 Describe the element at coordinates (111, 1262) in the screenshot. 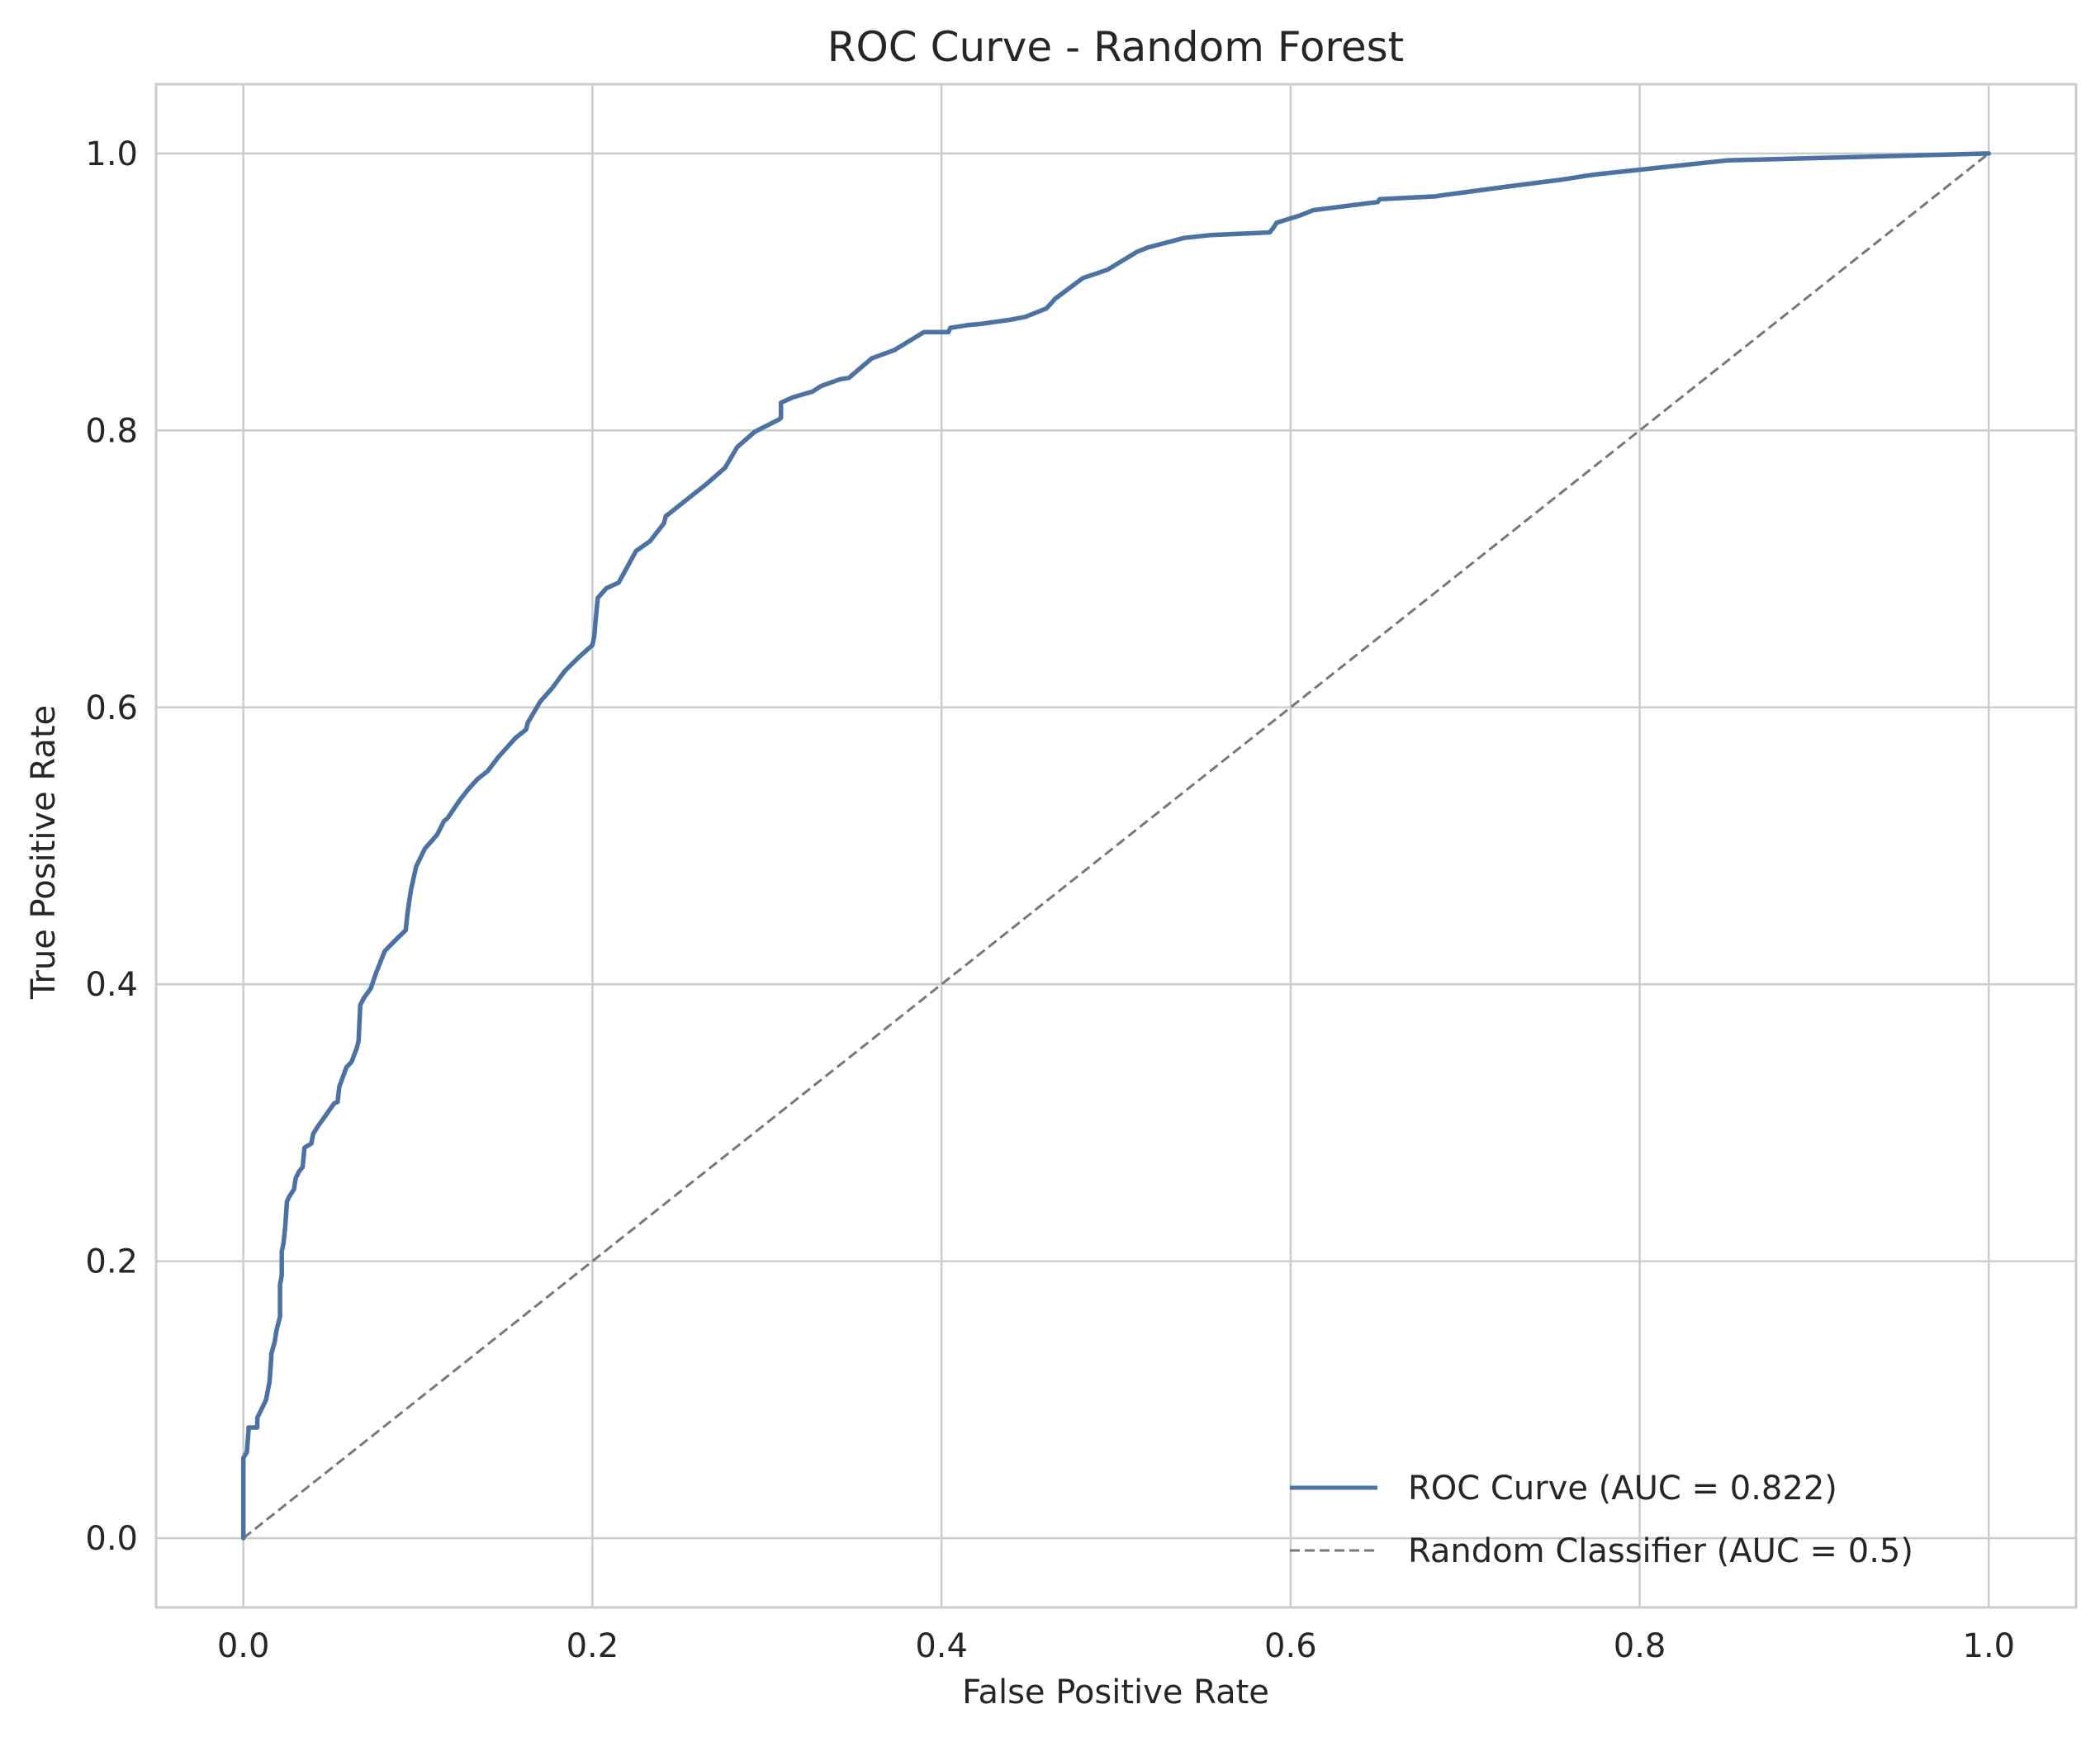

I see `y-tick-label: 0.2` at that location.